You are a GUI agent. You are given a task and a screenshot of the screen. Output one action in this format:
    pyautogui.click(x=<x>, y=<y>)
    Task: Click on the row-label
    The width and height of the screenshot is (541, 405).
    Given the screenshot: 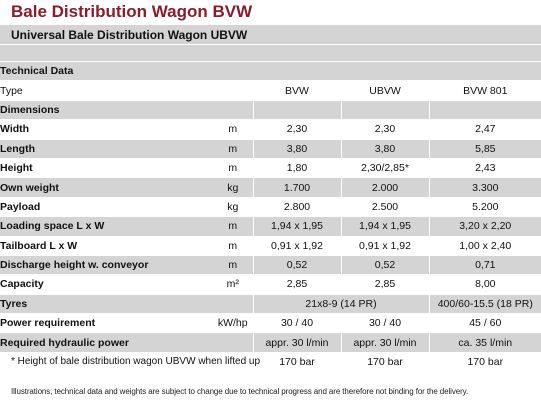 What is the action you would take?
    pyautogui.click(x=106, y=361)
    